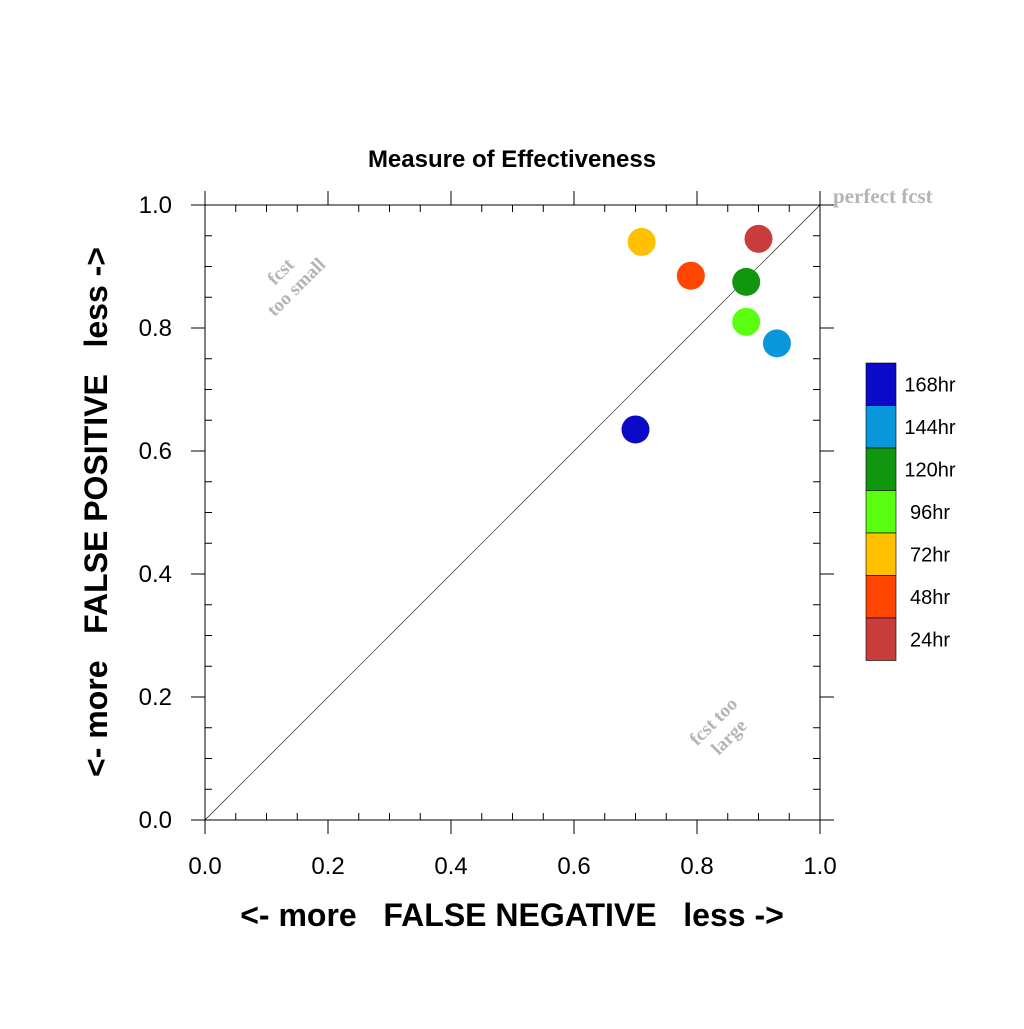 The height and width of the screenshot is (1029, 1024). Describe the element at coordinates (327, 866) in the screenshot. I see `x-tick-label: 0.2` at that location.